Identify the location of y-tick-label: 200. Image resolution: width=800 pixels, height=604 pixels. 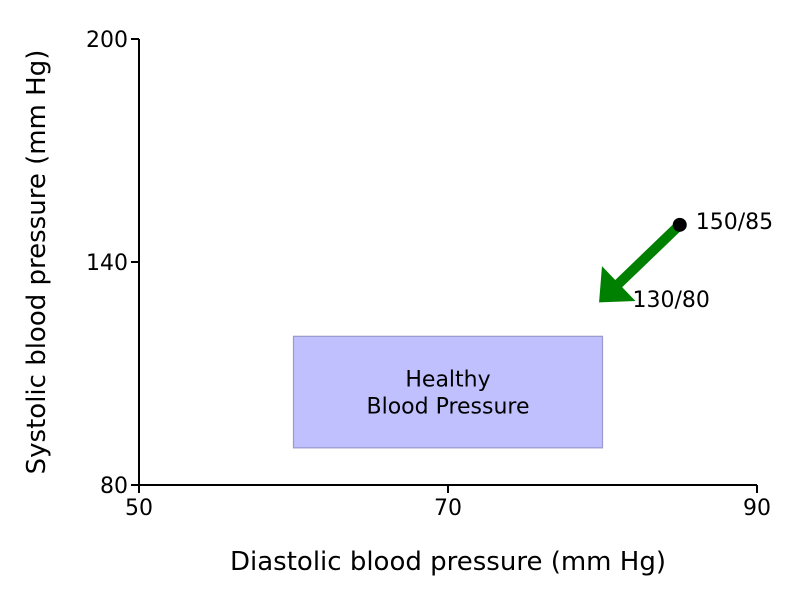
(107, 40).